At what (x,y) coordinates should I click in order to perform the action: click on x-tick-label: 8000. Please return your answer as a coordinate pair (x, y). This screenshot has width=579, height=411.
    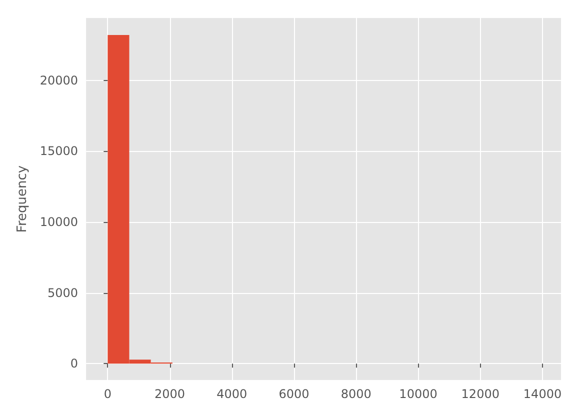
    Looking at the image, I should click on (356, 394).